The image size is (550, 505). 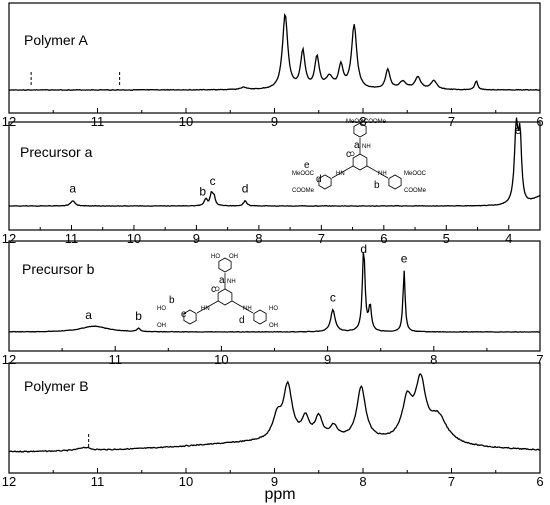 What do you see at coordinates (56, 386) in the screenshot?
I see `panel-title: Polymer B` at bounding box center [56, 386].